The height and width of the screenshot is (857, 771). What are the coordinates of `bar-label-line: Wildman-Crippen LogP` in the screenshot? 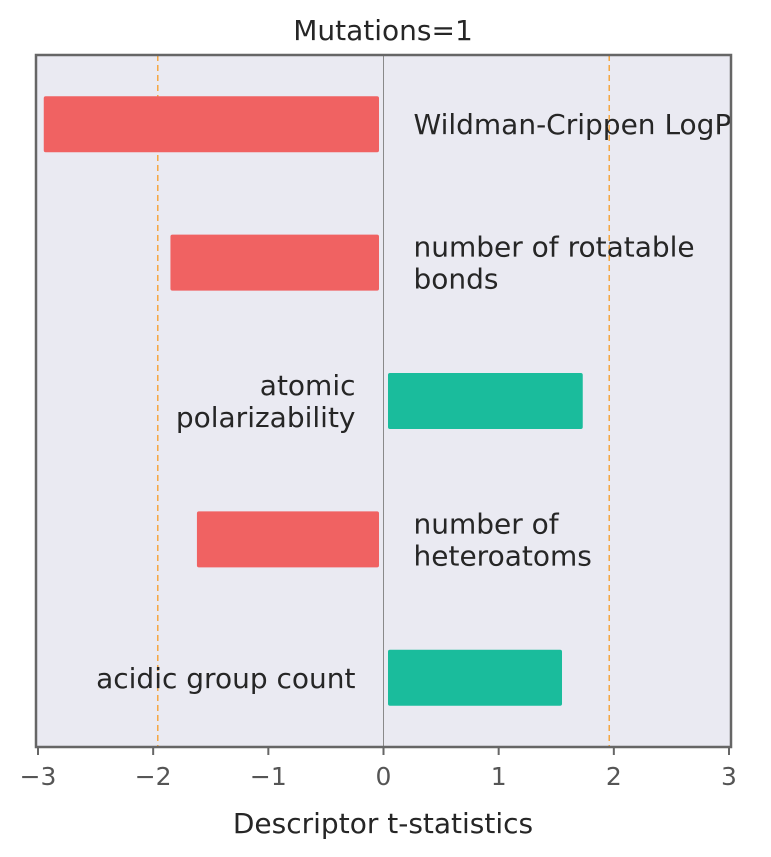 It's located at (573, 124).